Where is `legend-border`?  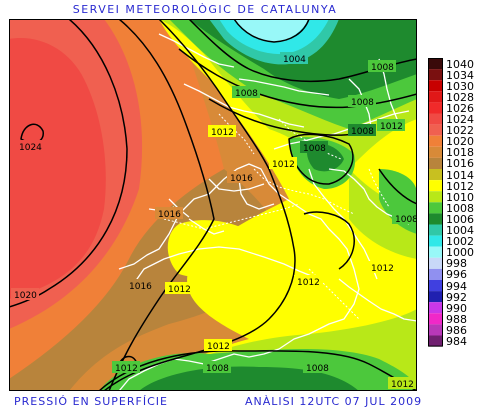 legend-border is located at coordinates (435, 202).